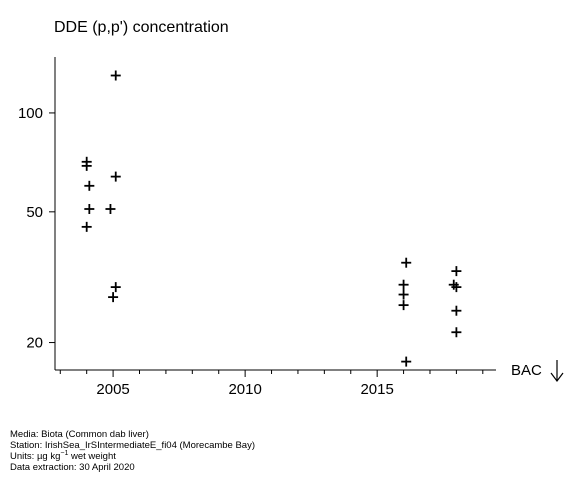 This screenshot has width=580, height=480. I want to click on bac-label: BAC, so click(526, 370).